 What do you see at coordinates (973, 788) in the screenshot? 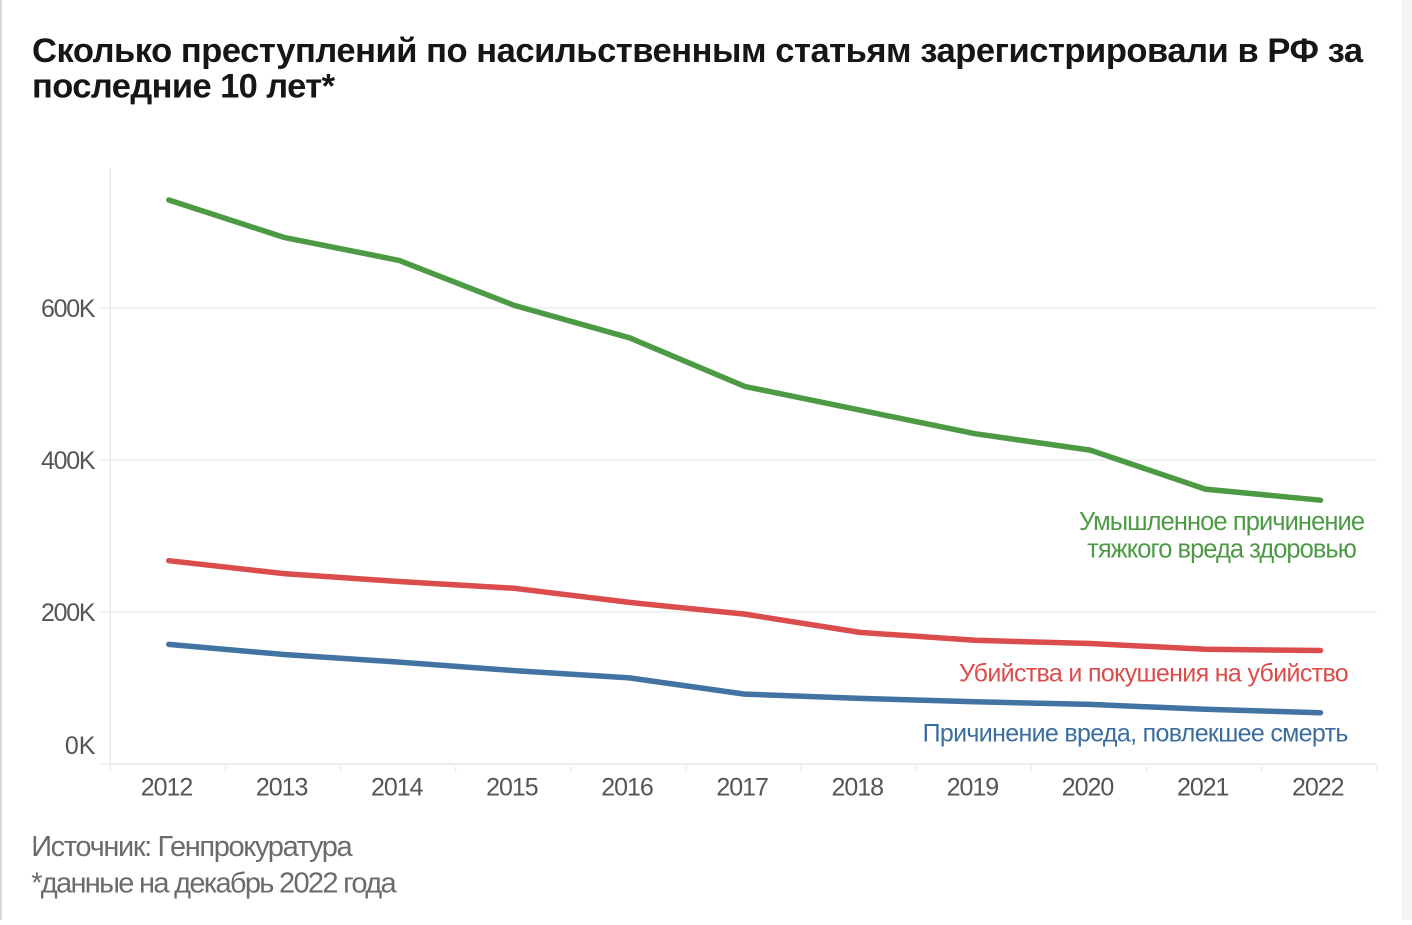
I see `svg-text: 2019` at bounding box center [973, 788].